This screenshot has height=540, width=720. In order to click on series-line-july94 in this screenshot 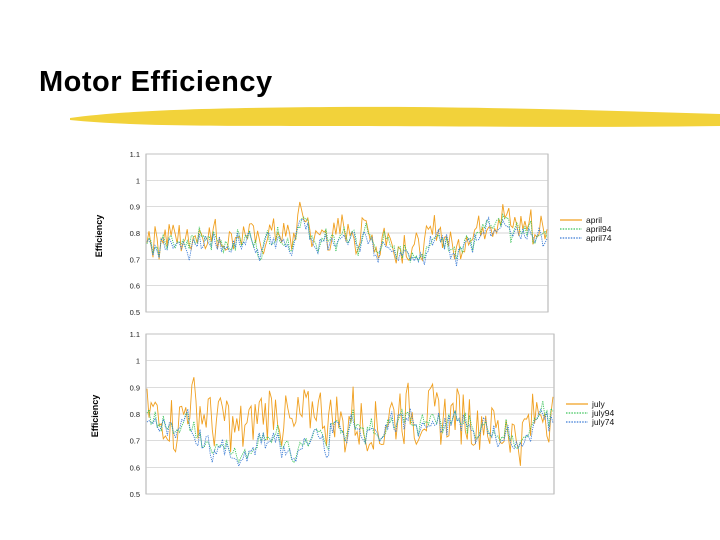, I will do `click(350, 432)`.